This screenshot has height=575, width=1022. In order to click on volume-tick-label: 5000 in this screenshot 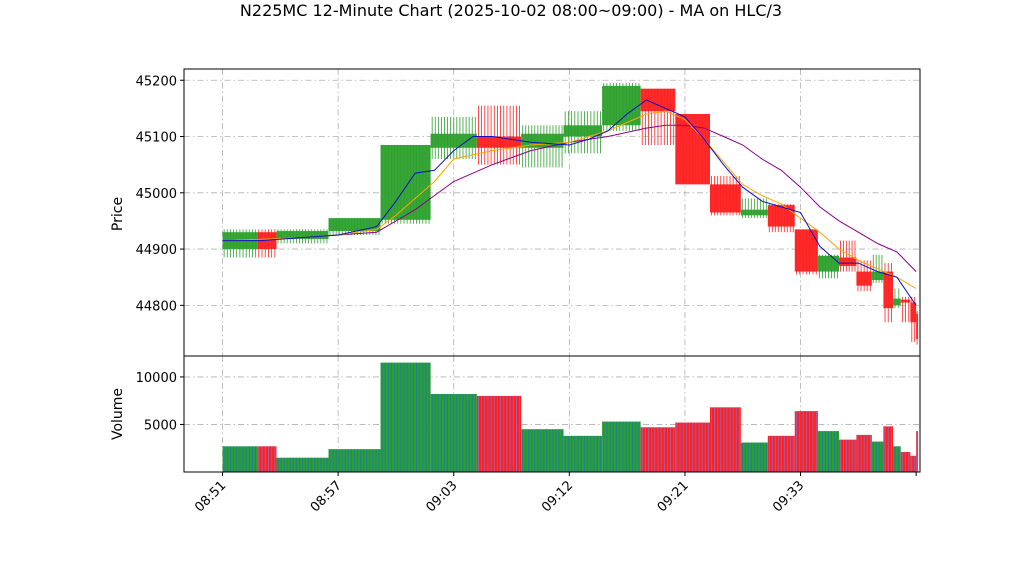, I will do `click(160, 425)`.